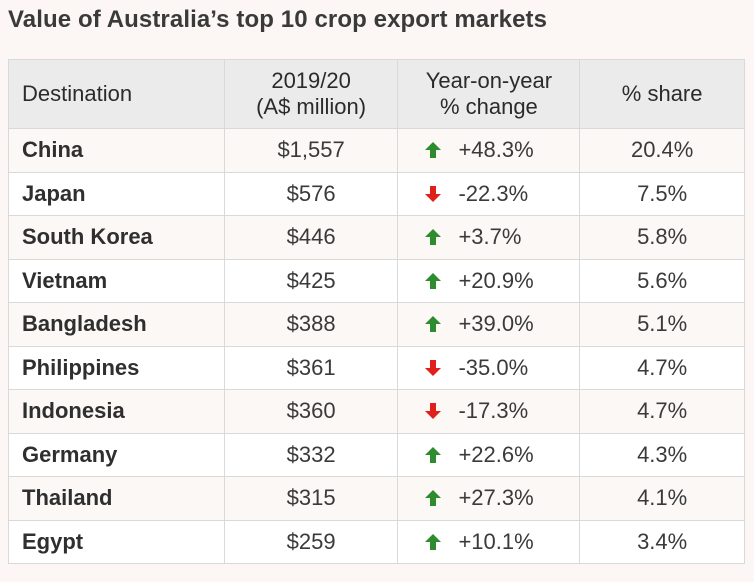  What do you see at coordinates (116, 498) in the screenshot?
I see `destination-cell: Thailand` at bounding box center [116, 498].